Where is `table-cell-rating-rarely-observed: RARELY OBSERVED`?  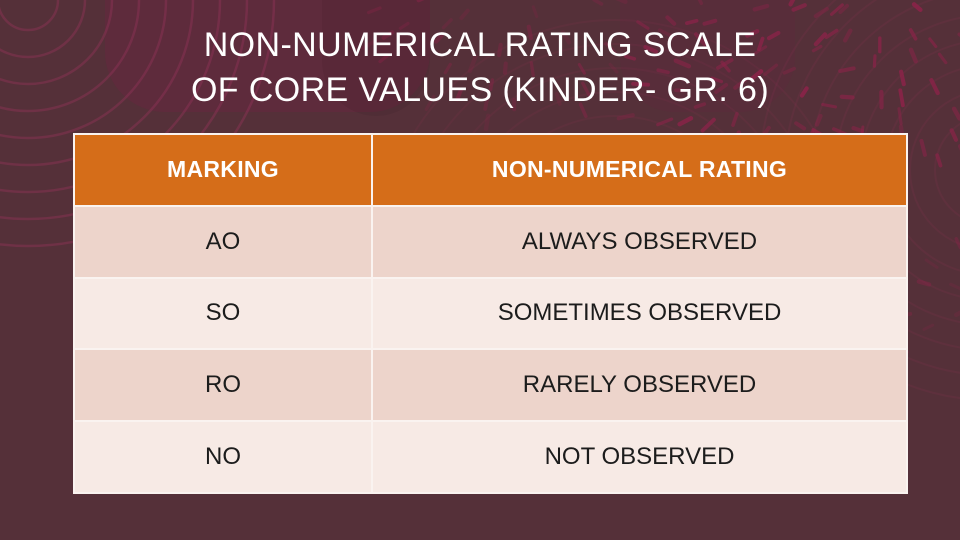
table-cell-rating-rarely-observed: RARELY OBSERVED is located at coordinates (639, 385).